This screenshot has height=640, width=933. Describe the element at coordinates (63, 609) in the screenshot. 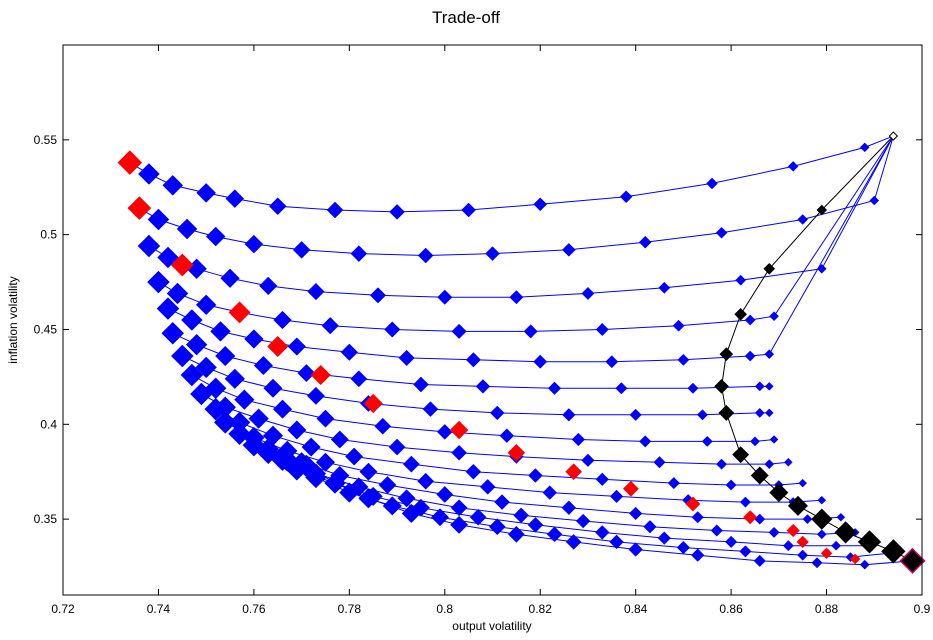

I see `x-tick-label: 0.72` at that location.